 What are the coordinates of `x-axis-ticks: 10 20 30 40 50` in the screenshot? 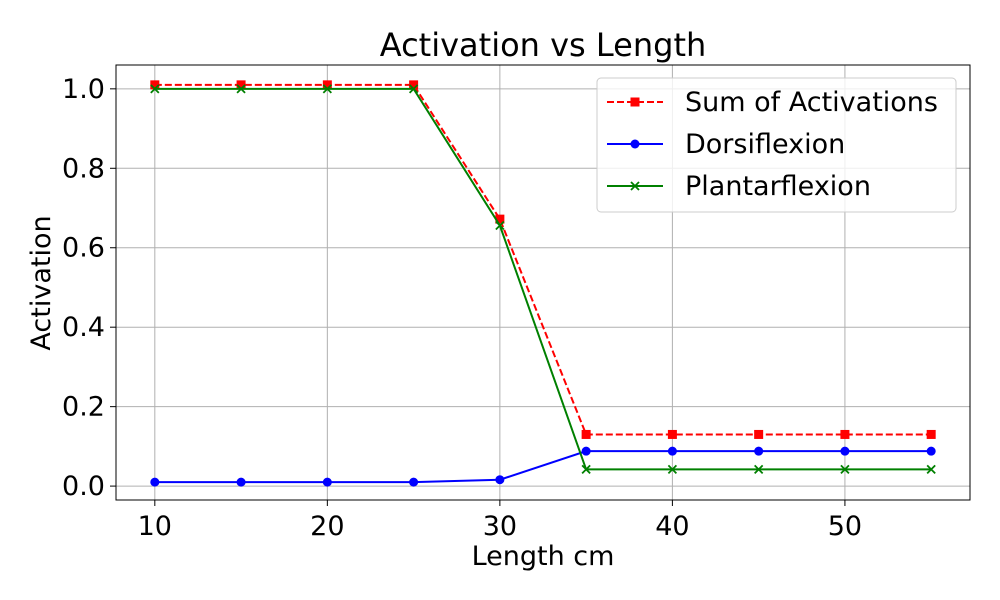 It's located at (500, 521).